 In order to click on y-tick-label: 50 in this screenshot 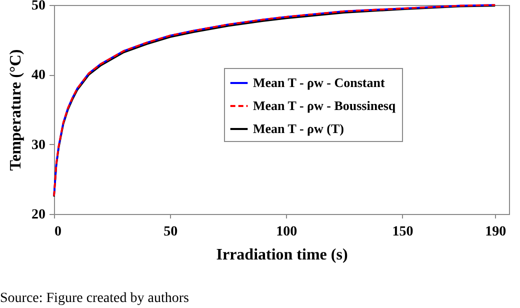, I will do `click(39, 7)`.